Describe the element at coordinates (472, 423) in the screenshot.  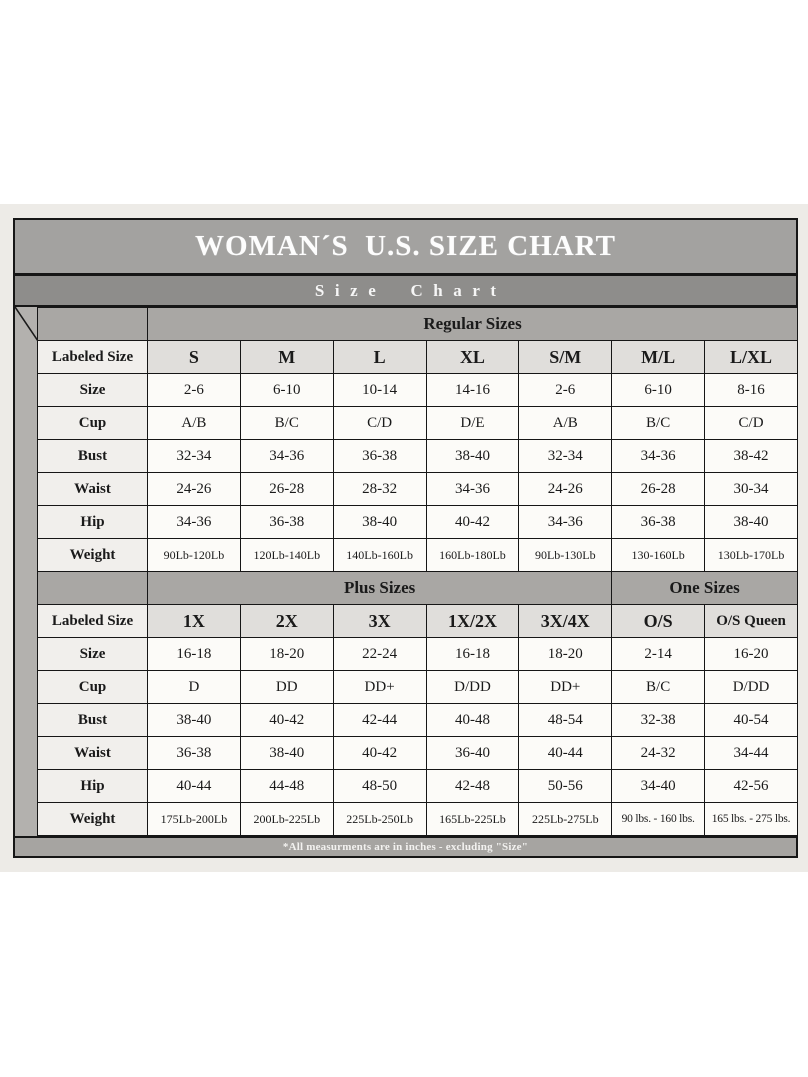
I see `data-cell: D/E` at that location.